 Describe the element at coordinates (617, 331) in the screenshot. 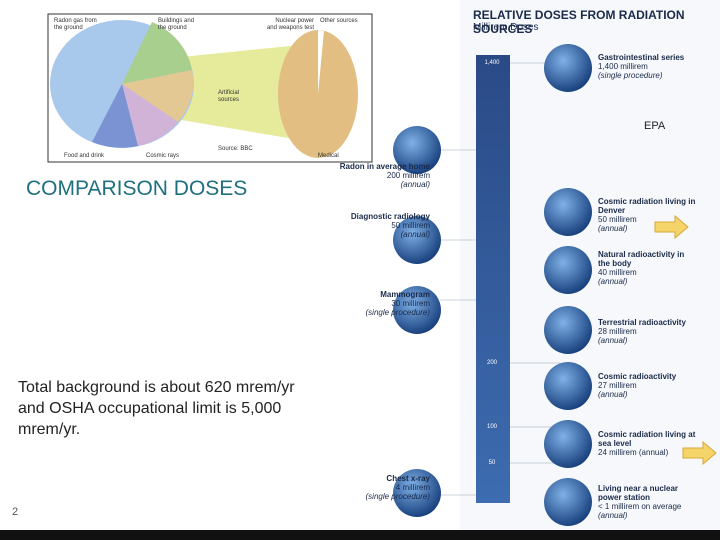

I see `item-dose: 28 millirem` at that location.